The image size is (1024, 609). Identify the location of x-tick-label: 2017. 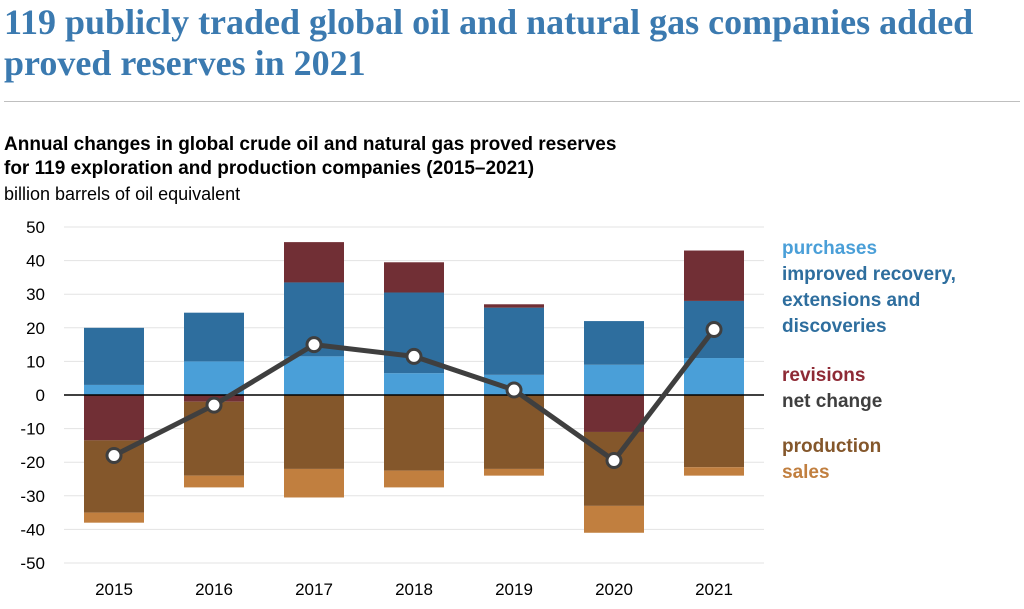
(314, 589).